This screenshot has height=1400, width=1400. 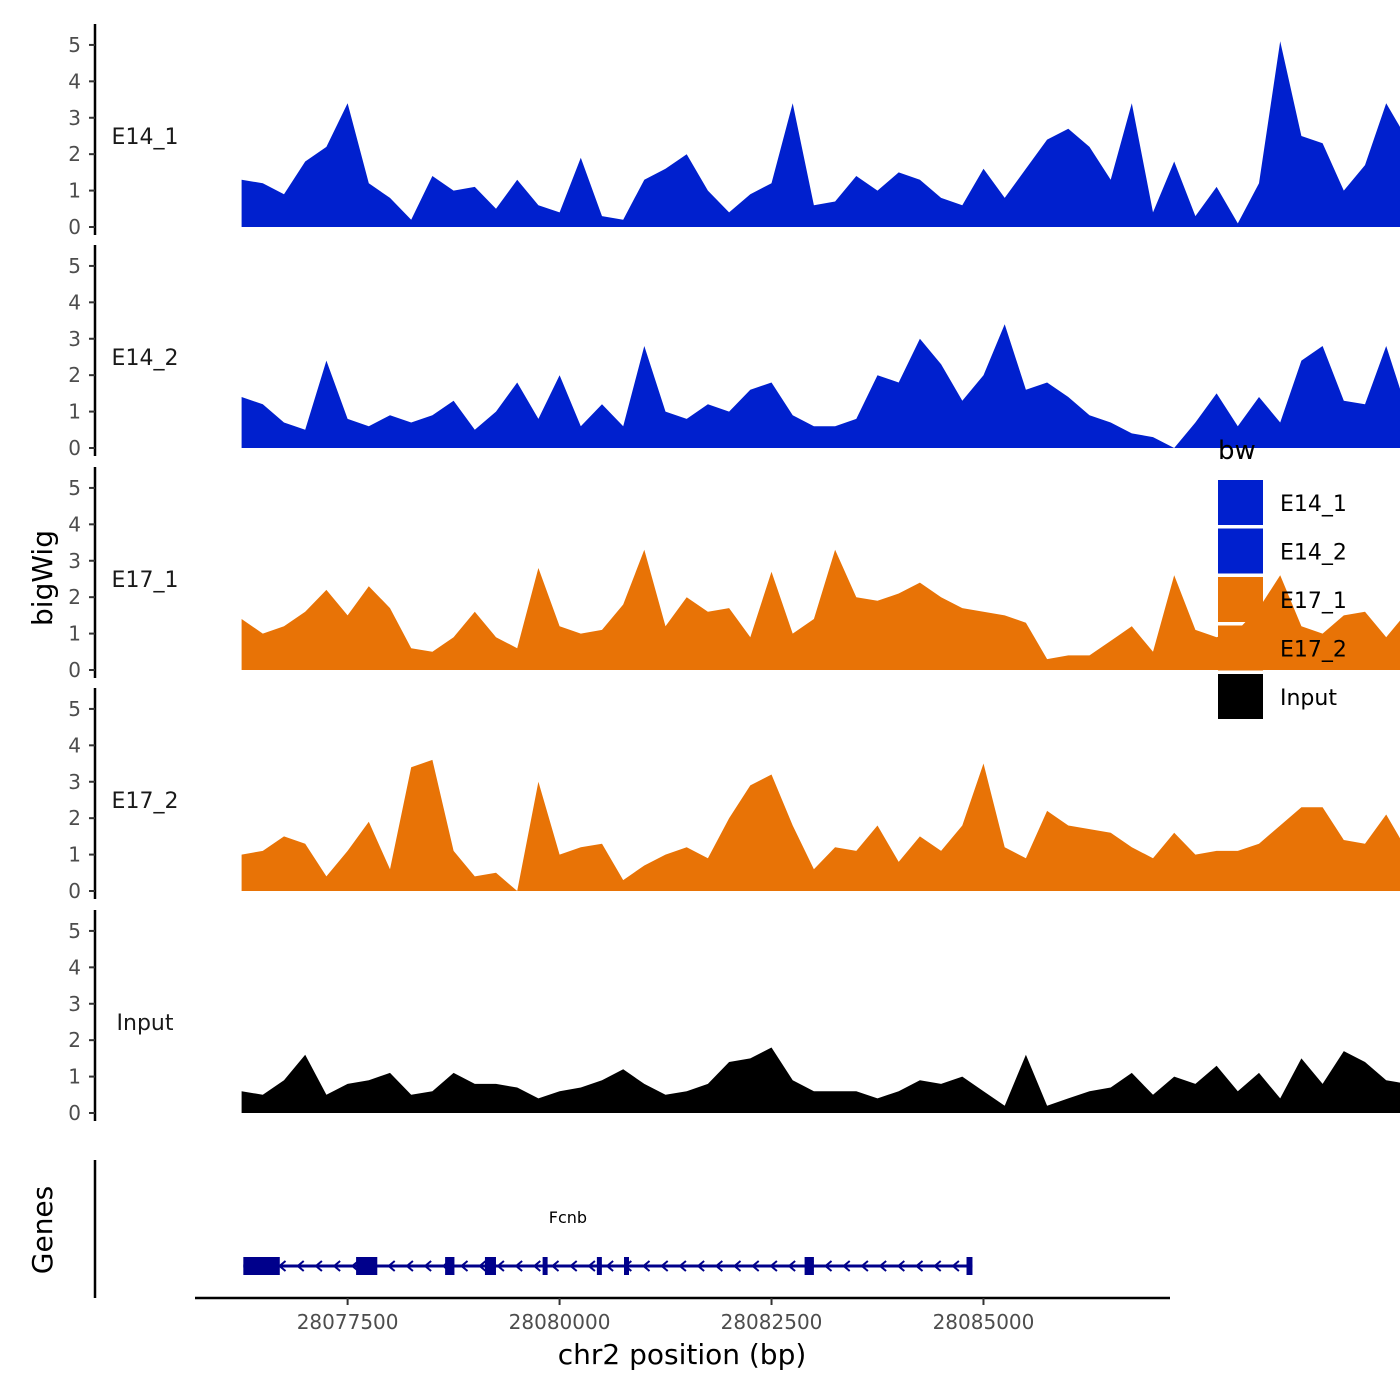 What do you see at coordinates (533, 1229) in the screenshot?
I see `gene-panel: Fcnb` at bounding box center [533, 1229].